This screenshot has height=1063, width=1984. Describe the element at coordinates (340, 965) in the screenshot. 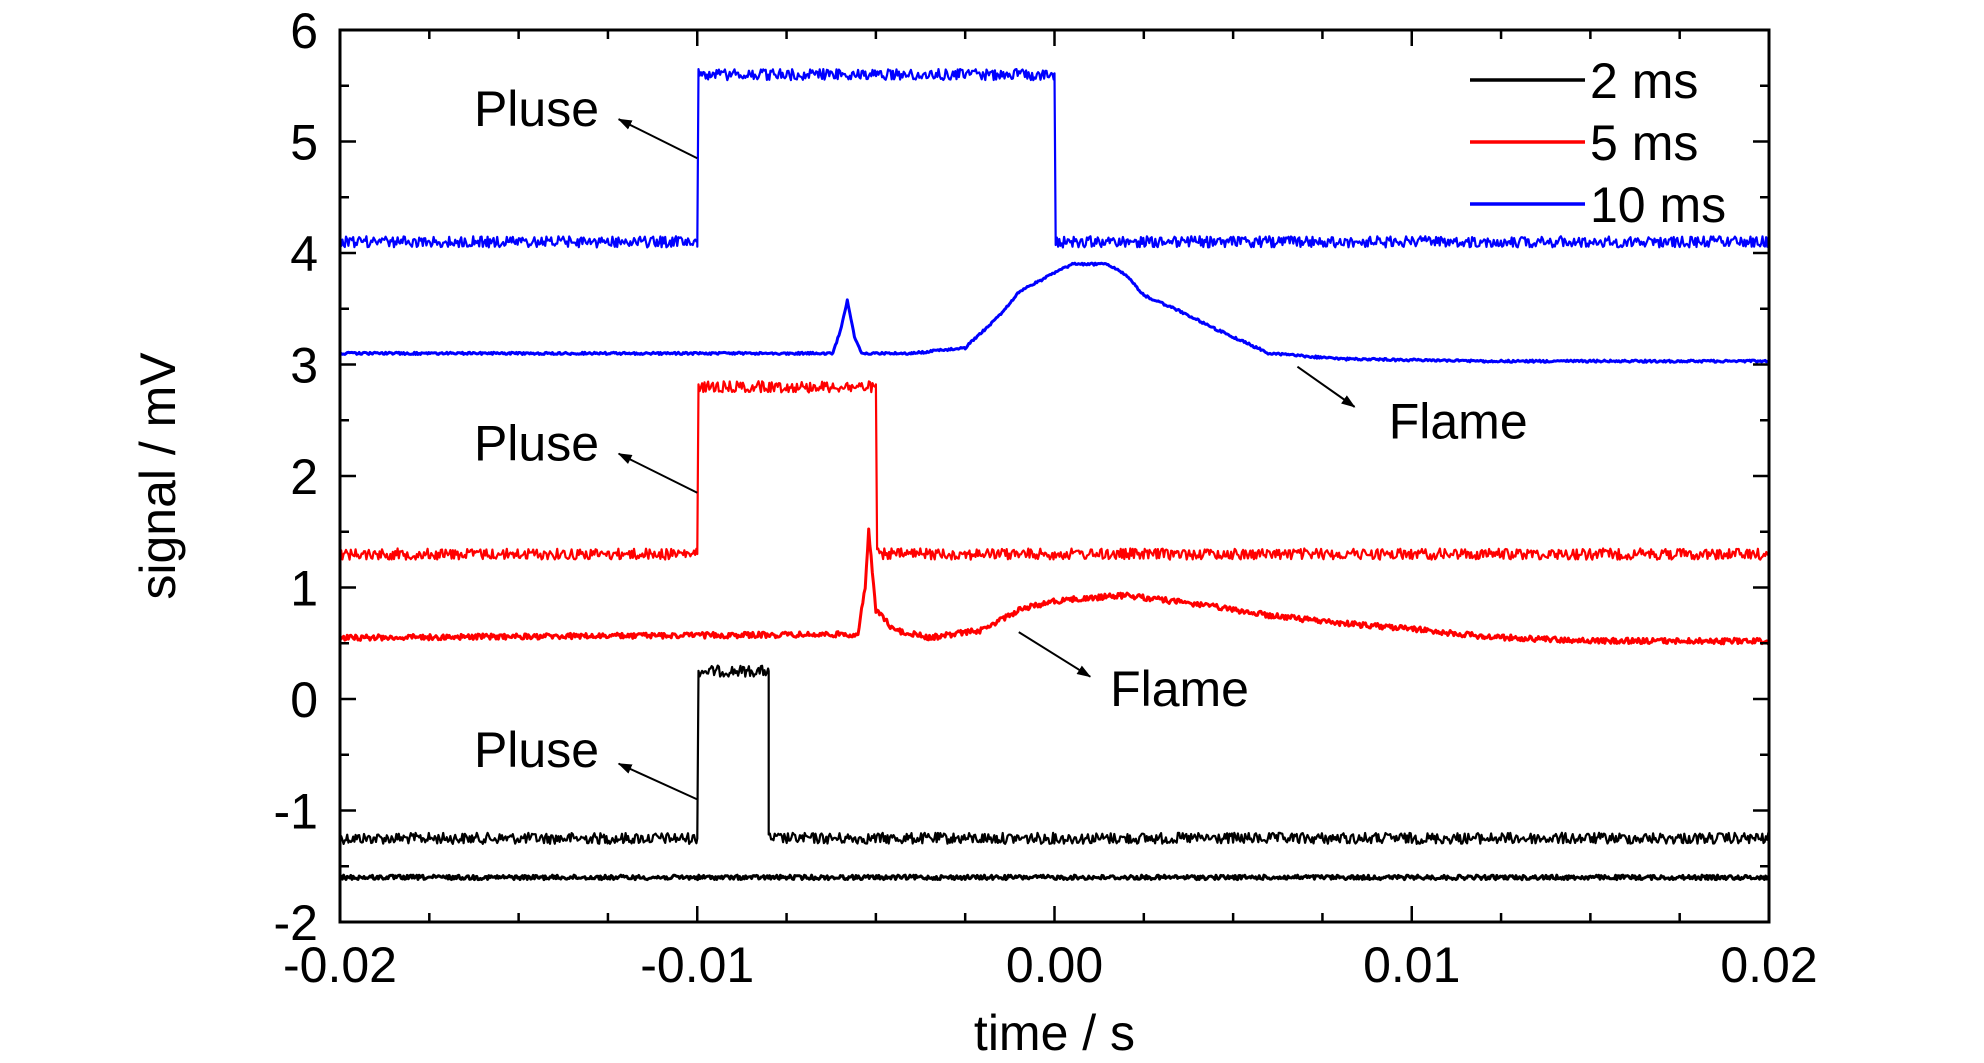

I see `x-tick-label: -0.02` at that location.